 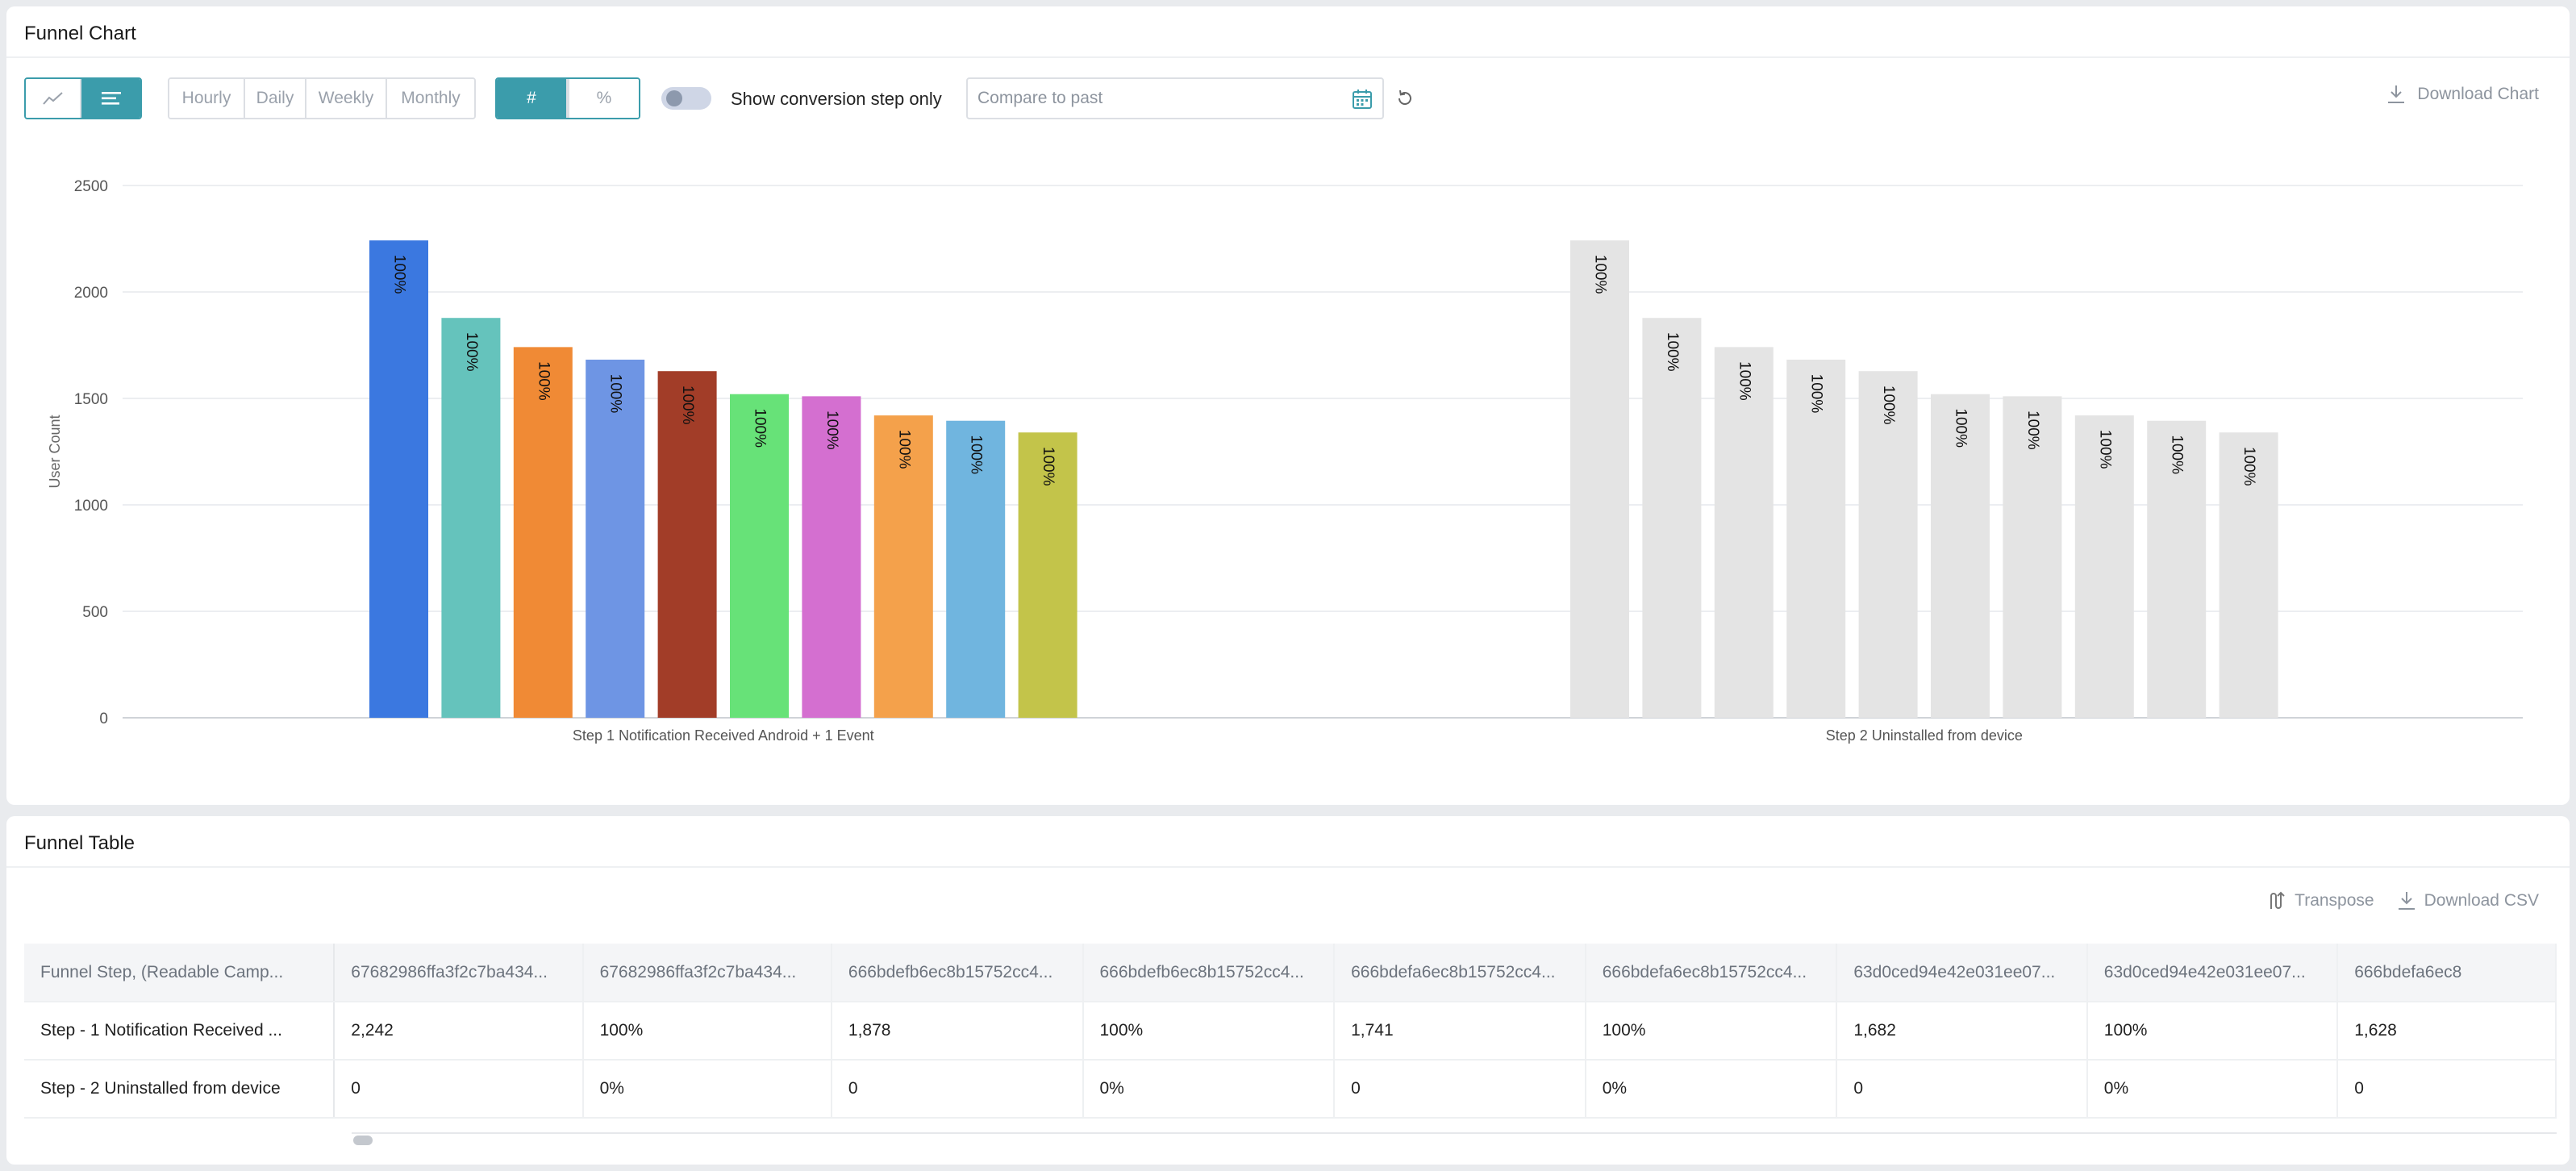 I want to click on granularity-daily: Daily, so click(x=275, y=98).